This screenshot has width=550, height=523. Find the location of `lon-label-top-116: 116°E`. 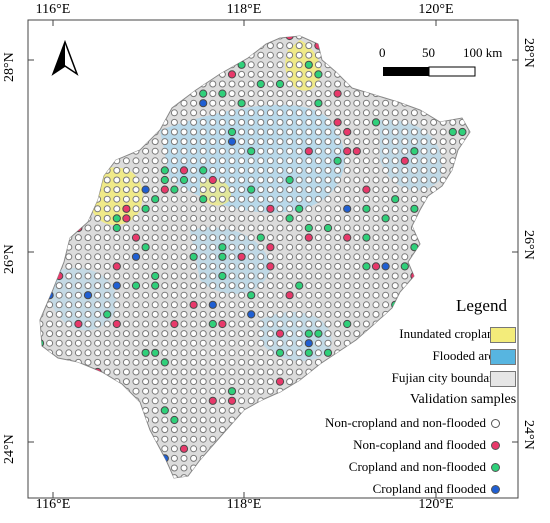

lon-label-top-116: 116°E is located at coordinates (53, 9).